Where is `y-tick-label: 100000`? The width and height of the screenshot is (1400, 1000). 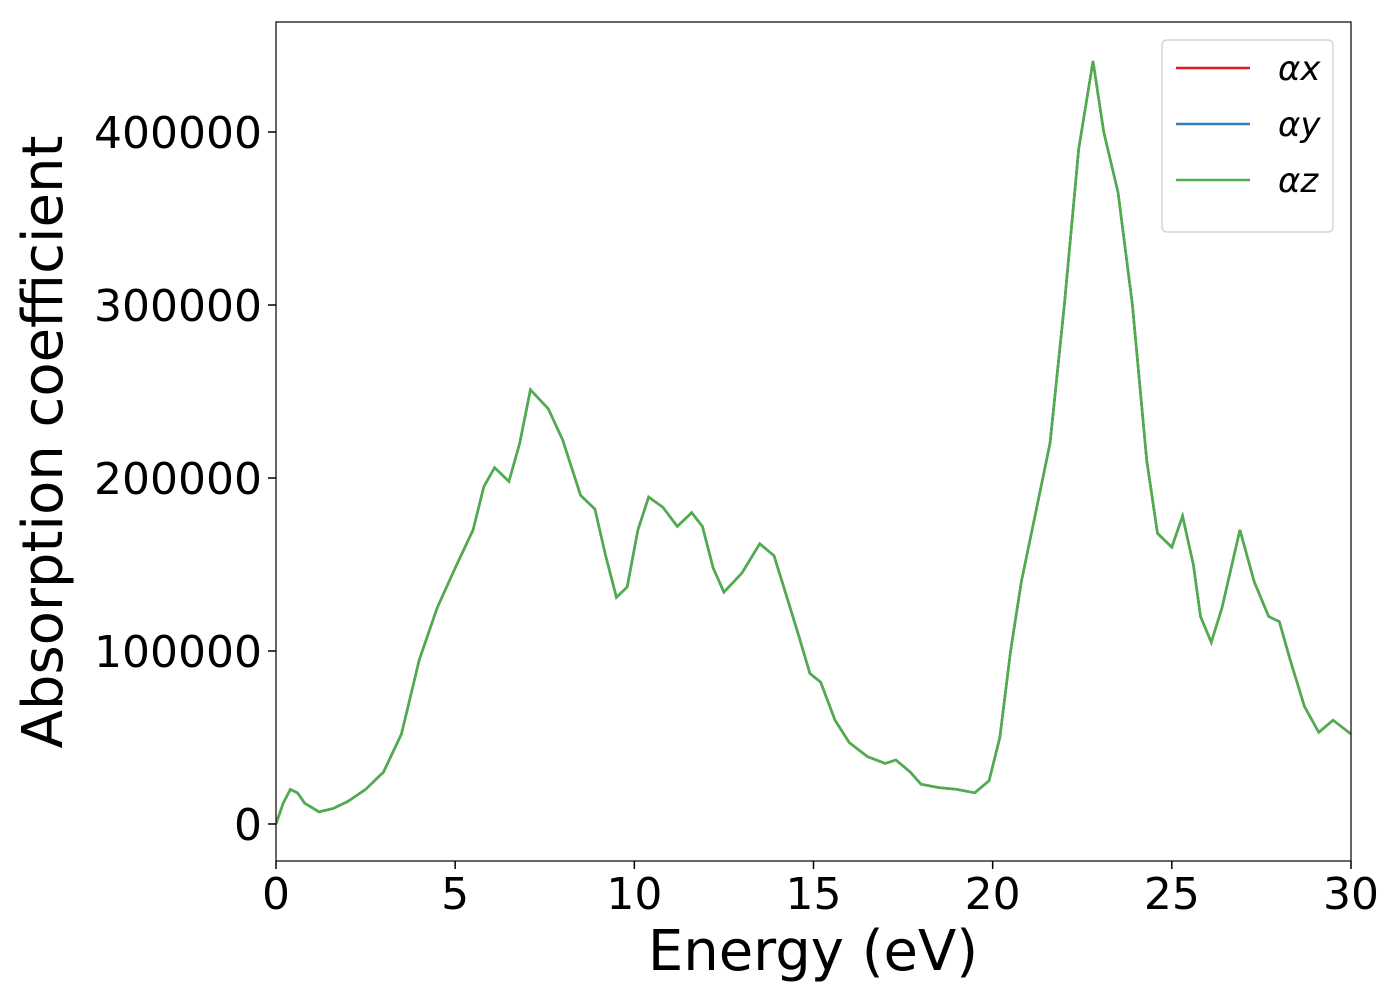 y-tick-label: 100000 is located at coordinates (178, 652).